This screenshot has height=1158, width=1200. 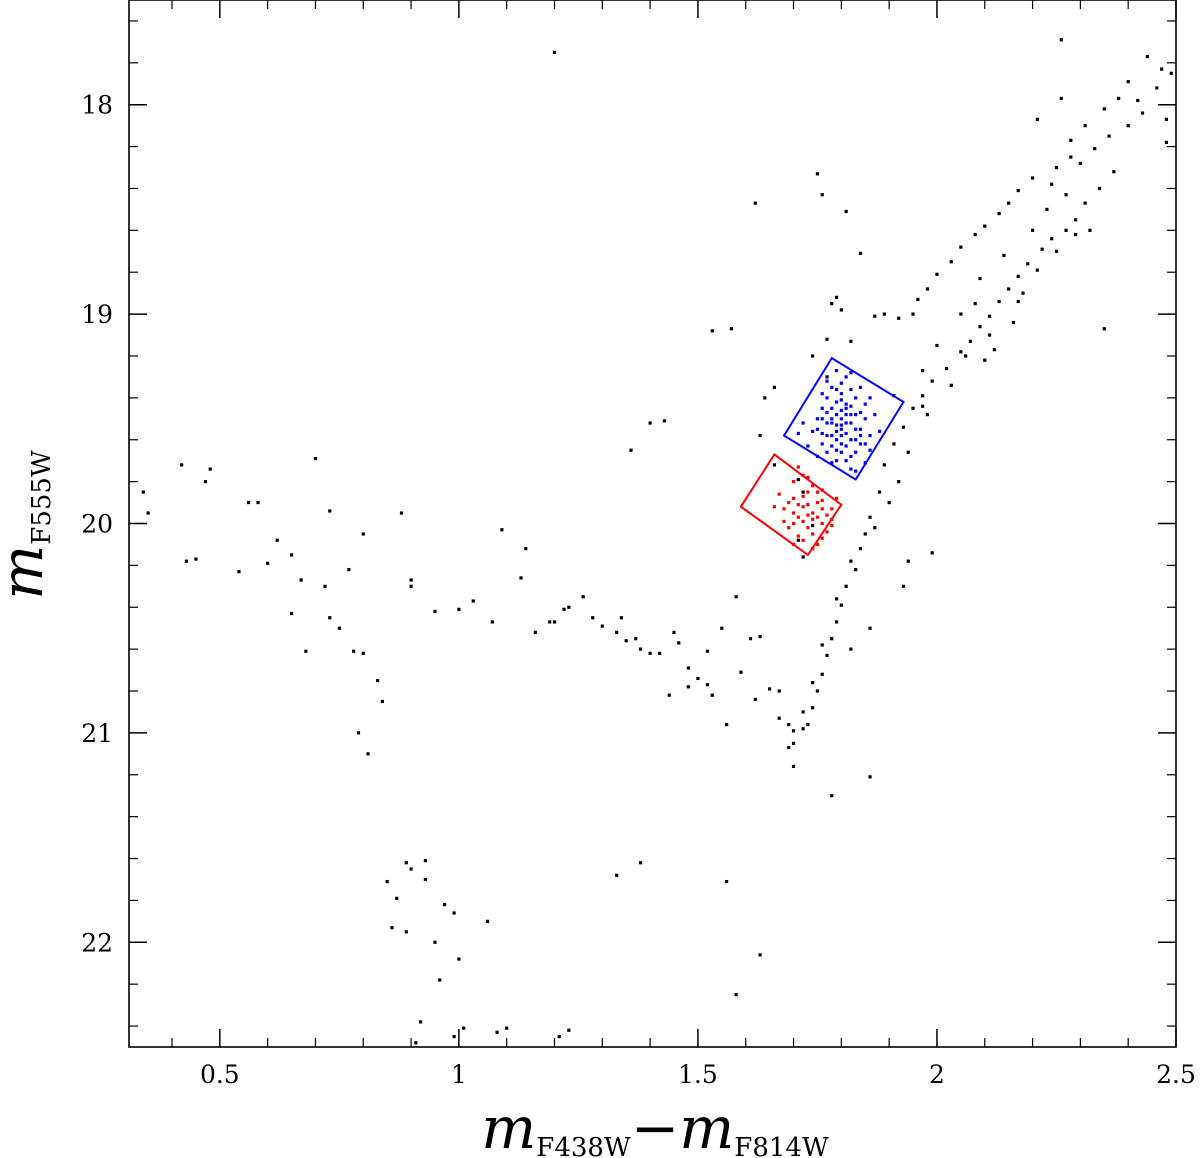 I want to click on blue-selection-box, so click(x=843, y=418).